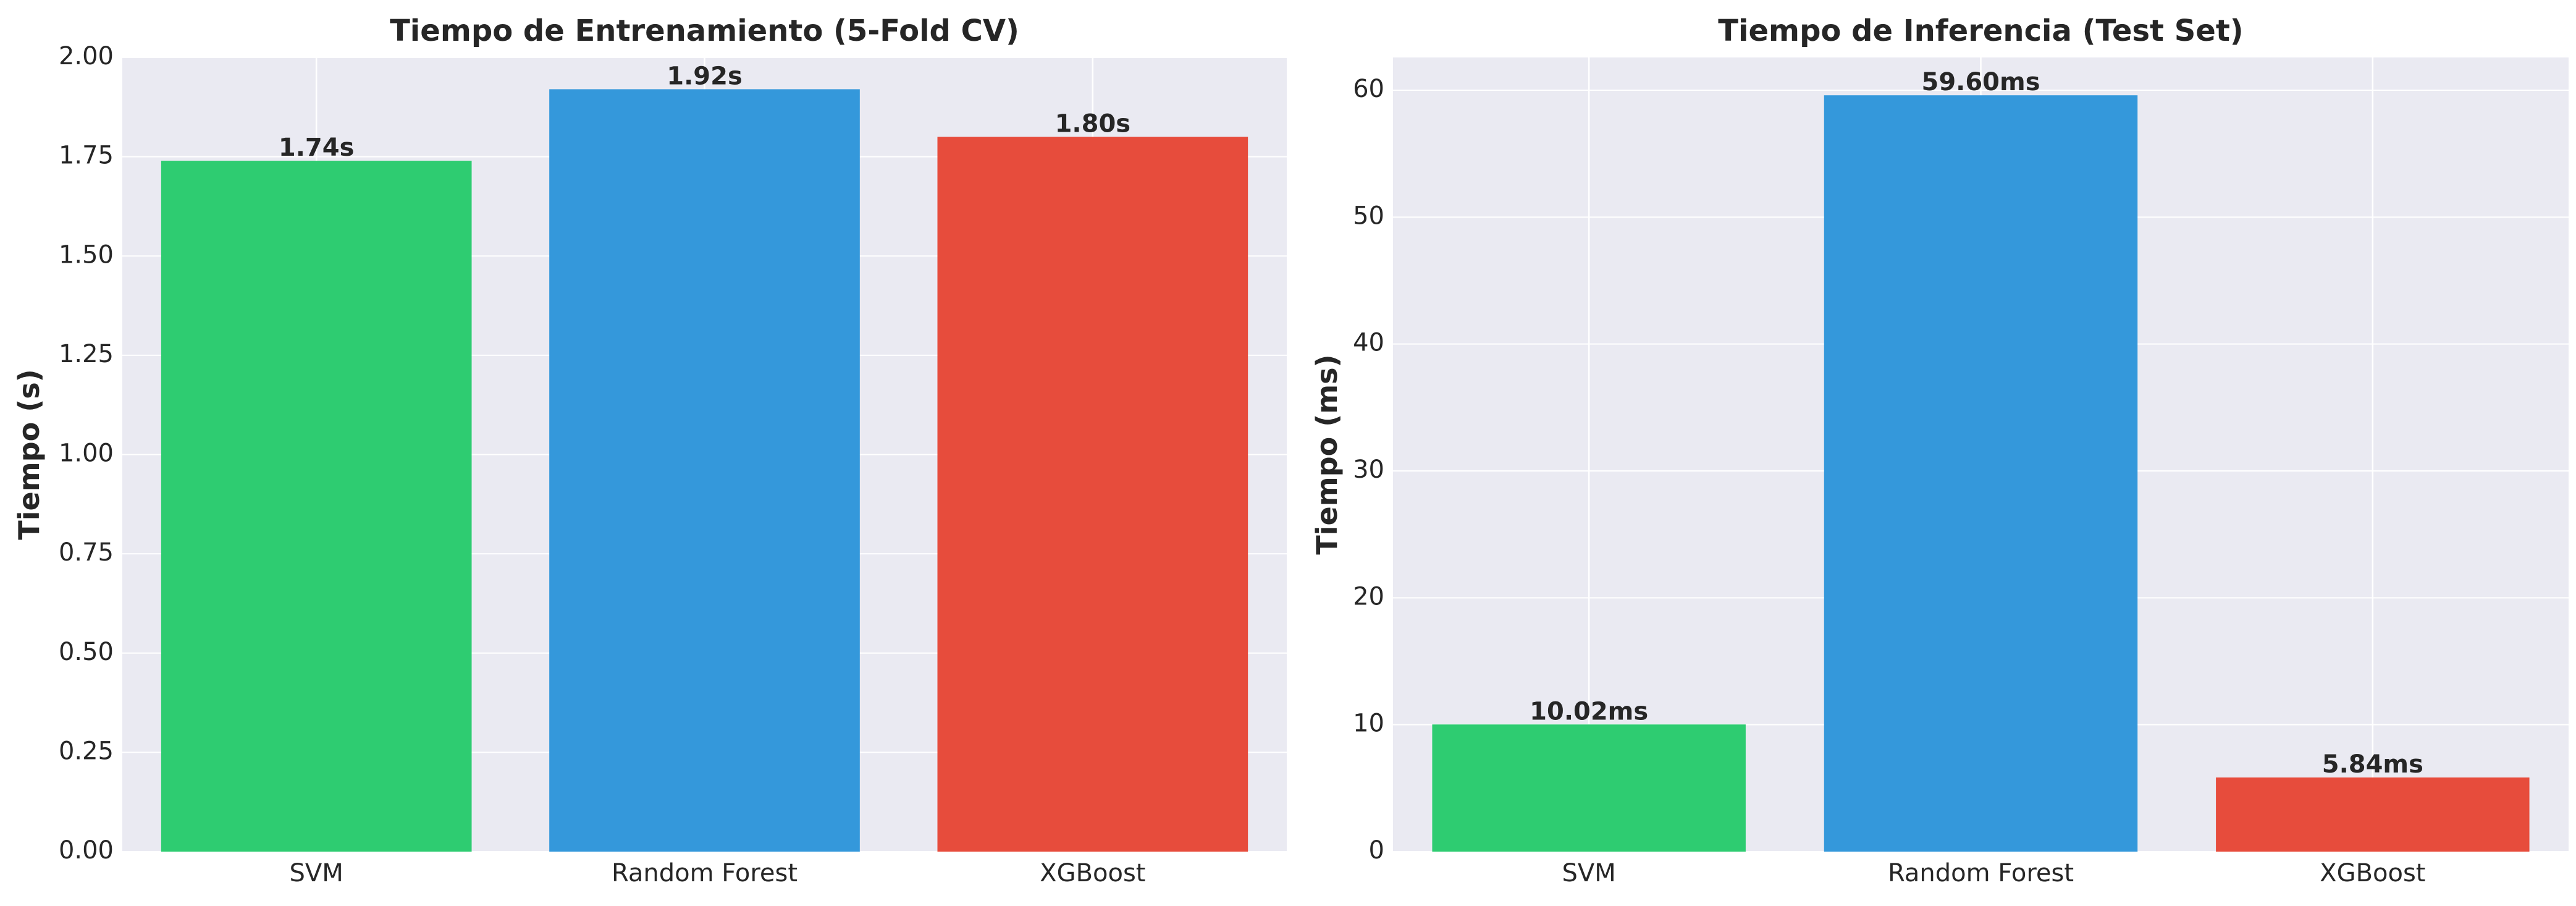 The height and width of the screenshot is (906, 2576). I want to click on data-label: 5.84ms, so click(2372, 764).